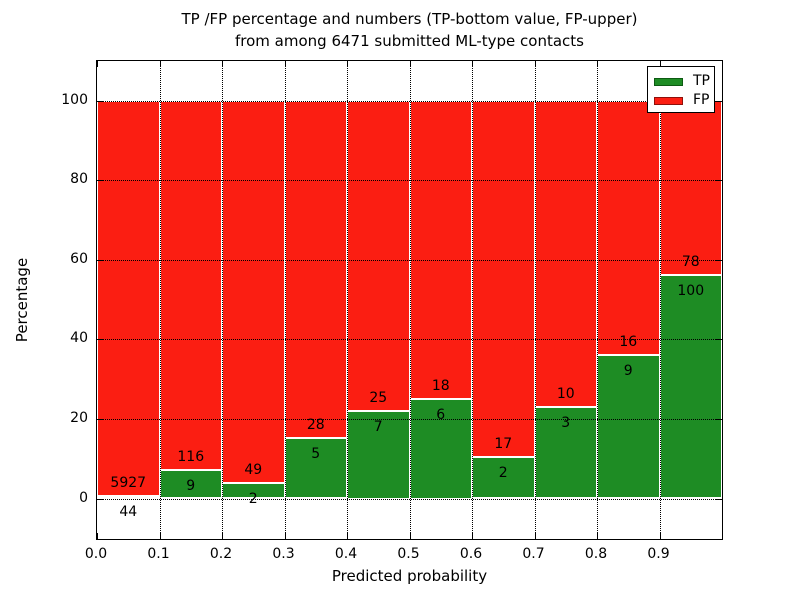 Image resolution: width=800 pixels, height=600 pixels. Describe the element at coordinates (378, 398) in the screenshot. I see `fp-count-label: 25` at that location.